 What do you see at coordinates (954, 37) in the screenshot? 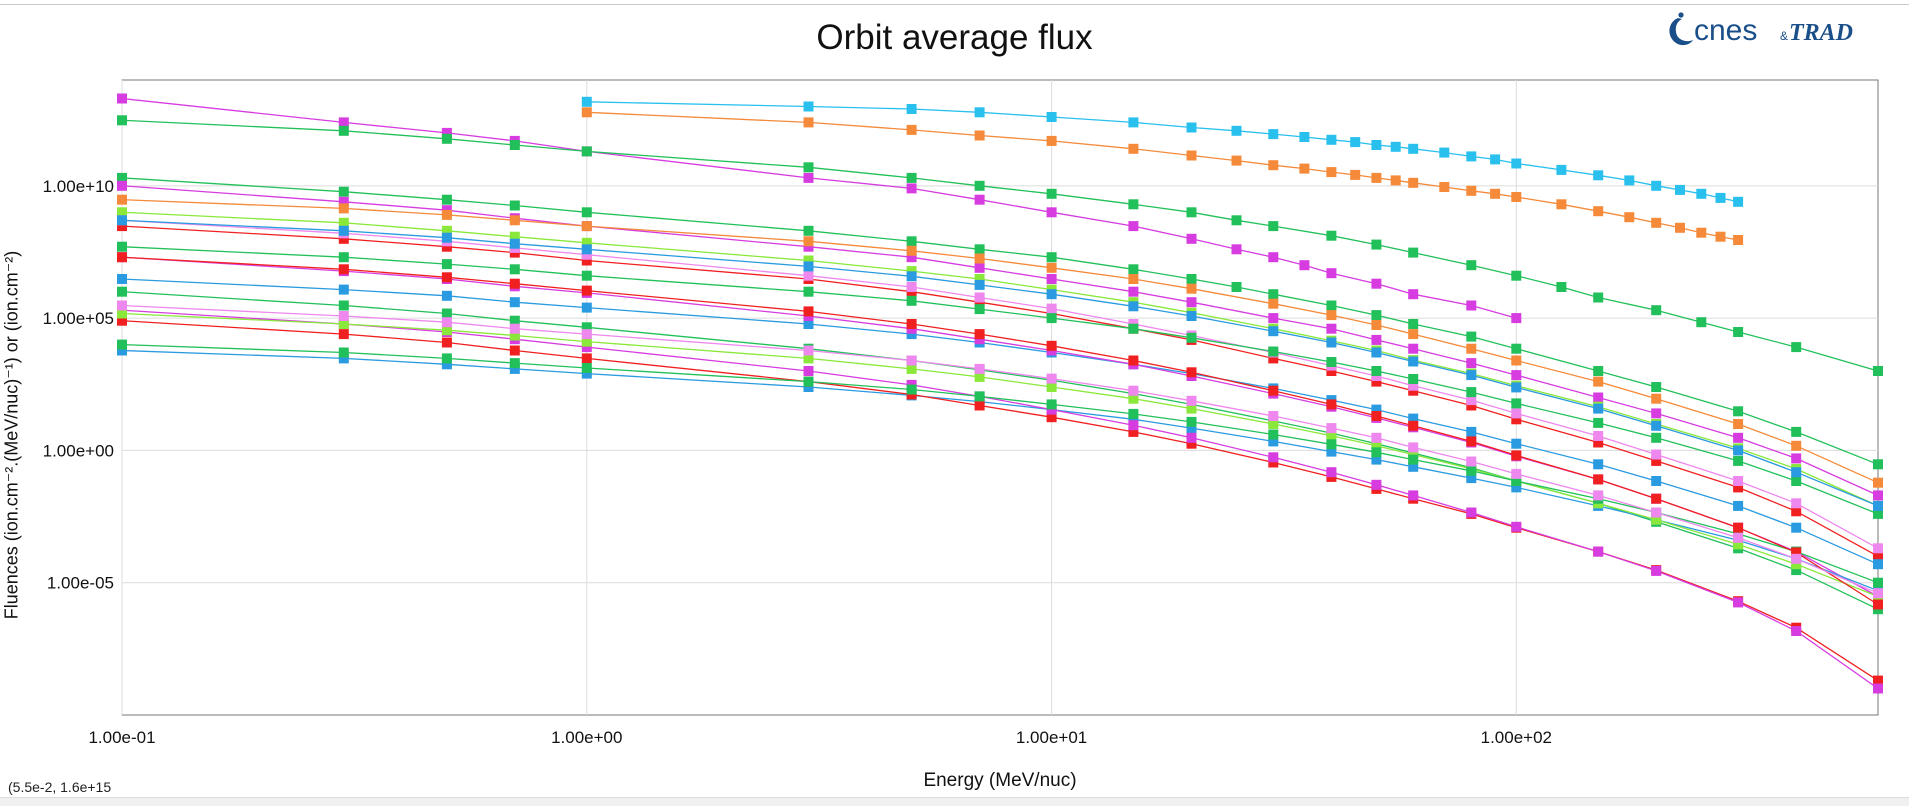
I see `chart-title: Orbit average flux` at bounding box center [954, 37].